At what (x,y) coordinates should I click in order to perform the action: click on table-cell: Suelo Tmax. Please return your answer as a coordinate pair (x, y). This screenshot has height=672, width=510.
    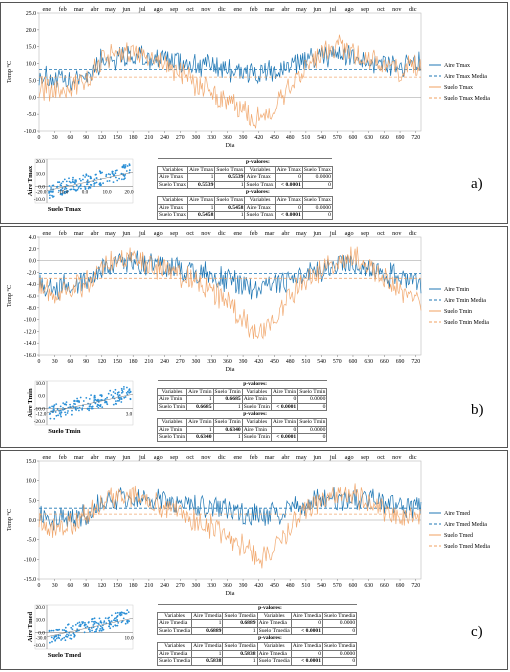
    Looking at the image, I should click on (260, 215).